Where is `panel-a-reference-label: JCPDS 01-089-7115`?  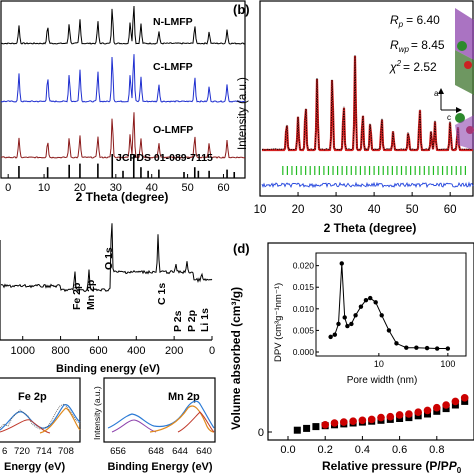 panel-a-reference-label: JCPDS 01-089-7115 is located at coordinates (164, 158).